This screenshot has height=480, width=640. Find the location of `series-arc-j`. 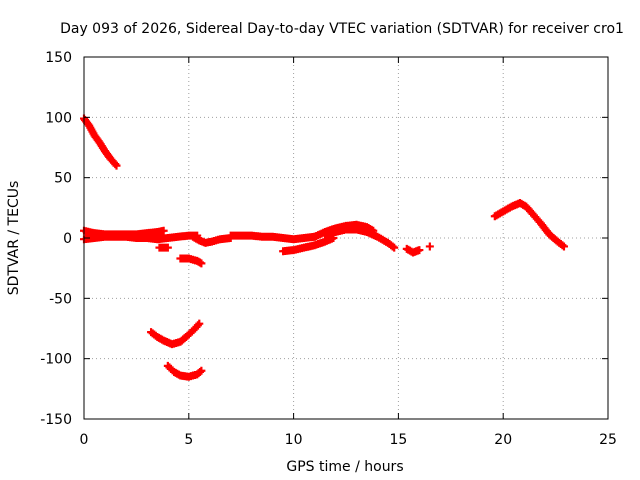

series-arc-j is located at coordinates (344, 230).